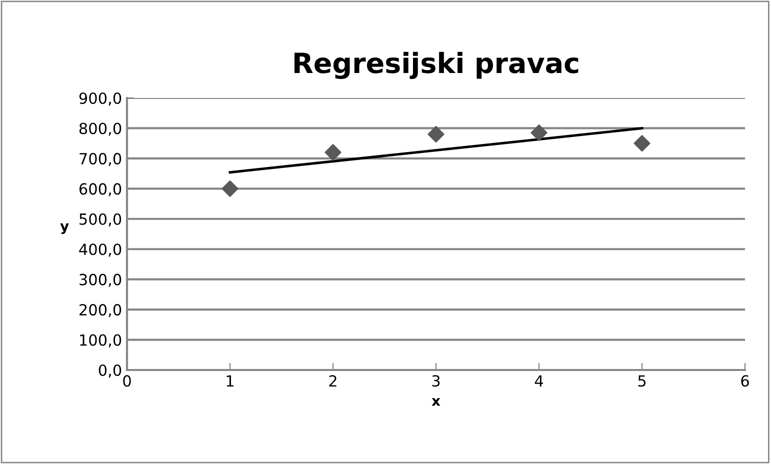 The height and width of the screenshot is (464, 771). Describe the element at coordinates (100, 250) in the screenshot. I see `y-tick-label: 400,0` at that location.